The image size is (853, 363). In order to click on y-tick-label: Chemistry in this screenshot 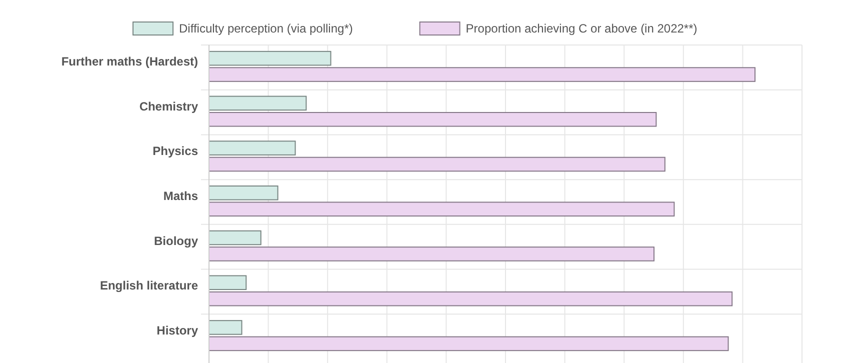, I will do `click(168, 106)`.